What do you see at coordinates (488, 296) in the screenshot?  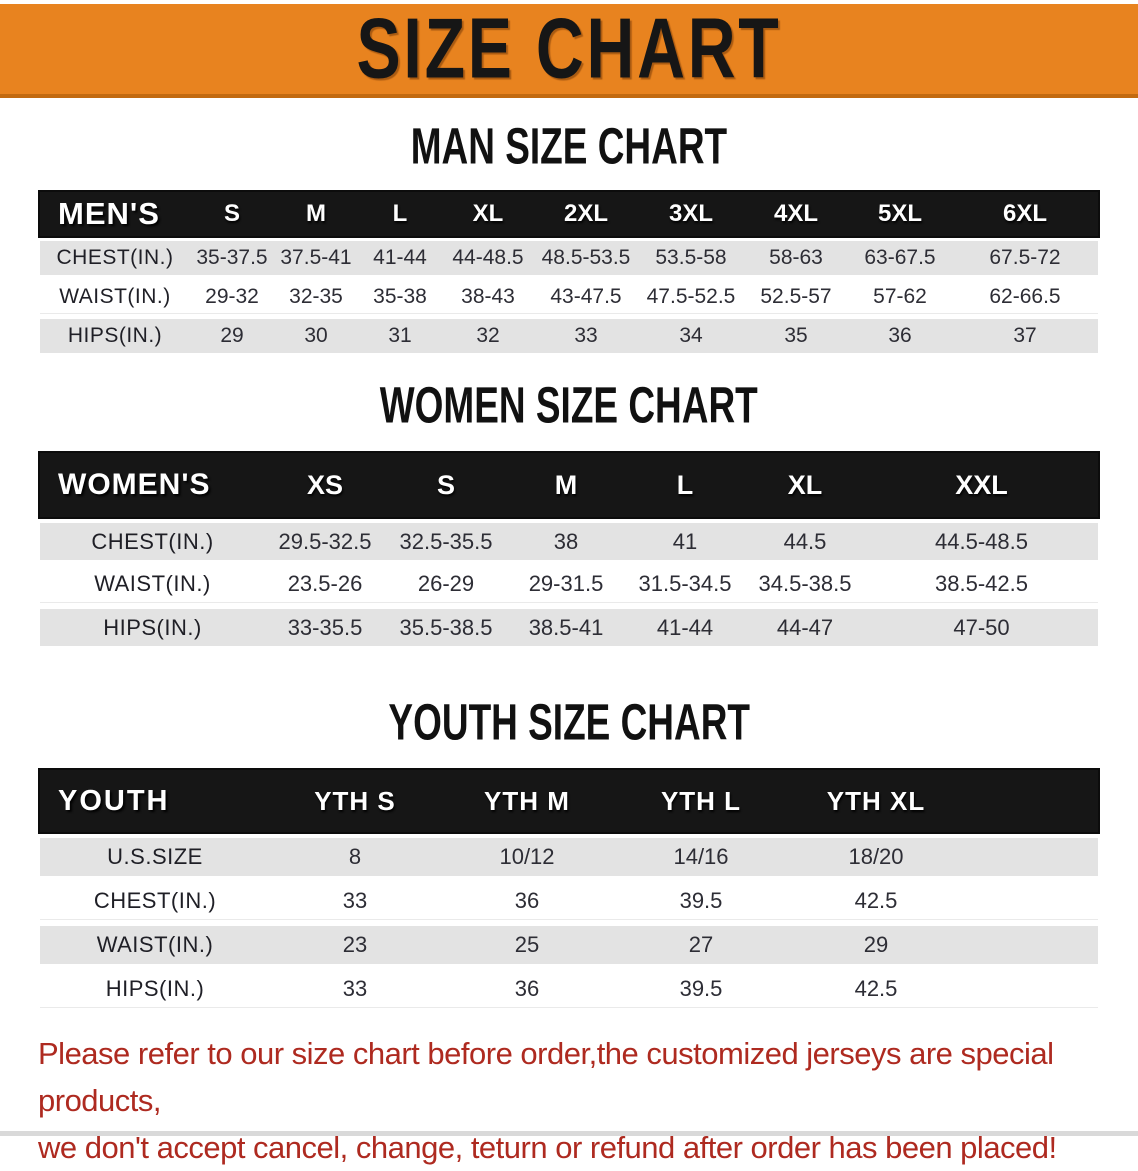 I see `value-cell: 38-43` at bounding box center [488, 296].